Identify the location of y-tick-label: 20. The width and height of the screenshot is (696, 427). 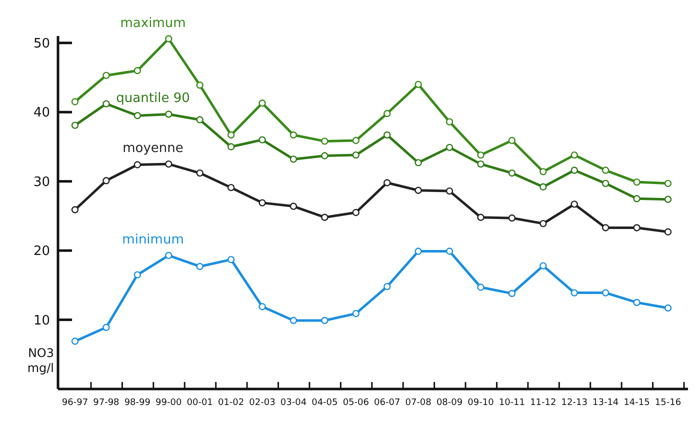
(41, 252).